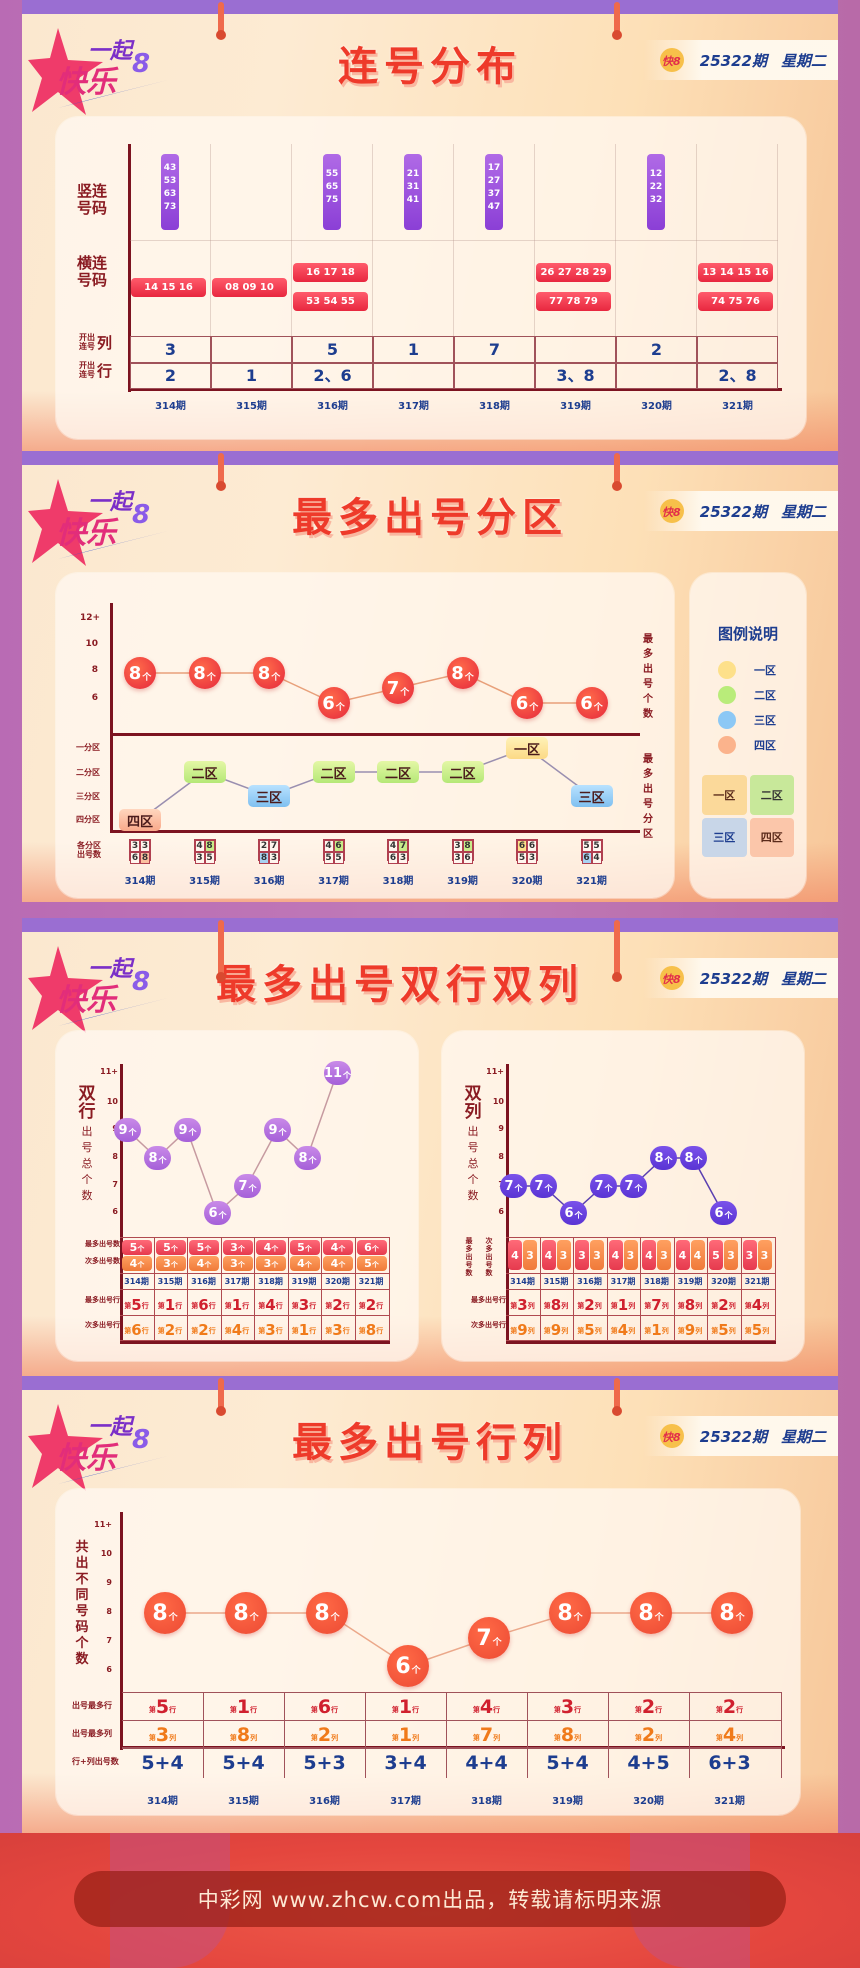 The image size is (860, 1968). Describe the element at coordinates (170, 1330) in the screenshot. I see `line-number: 2` at that location.